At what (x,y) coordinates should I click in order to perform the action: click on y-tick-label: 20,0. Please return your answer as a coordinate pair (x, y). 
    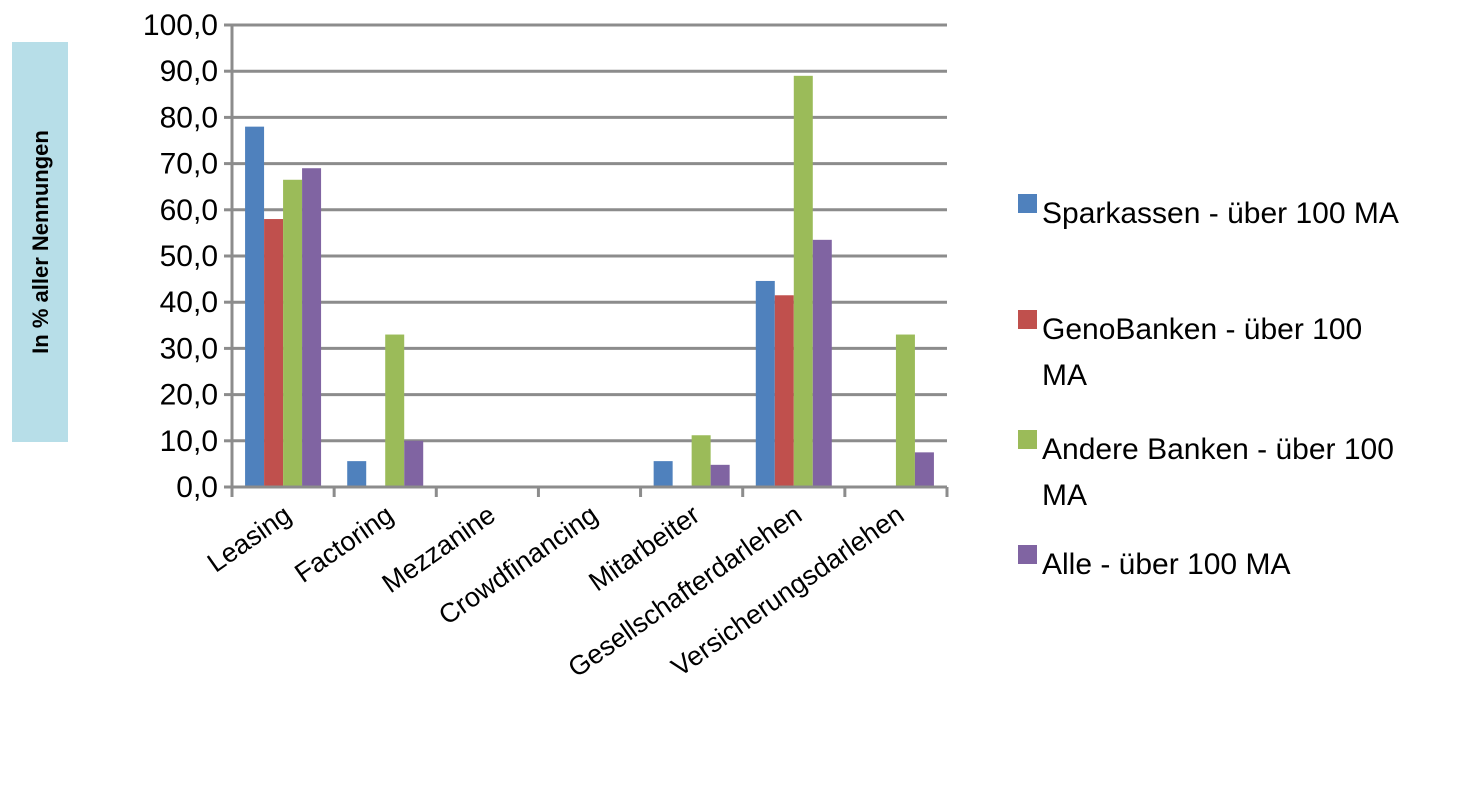
    Looking at the image, I should click on (189, 395).